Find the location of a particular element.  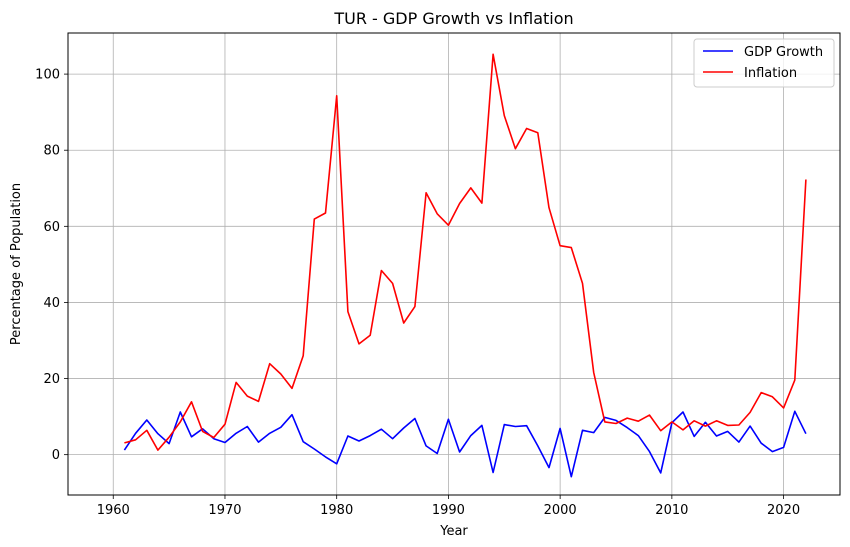

x-tick-label: 2000 is located at coordinates (560, 510).